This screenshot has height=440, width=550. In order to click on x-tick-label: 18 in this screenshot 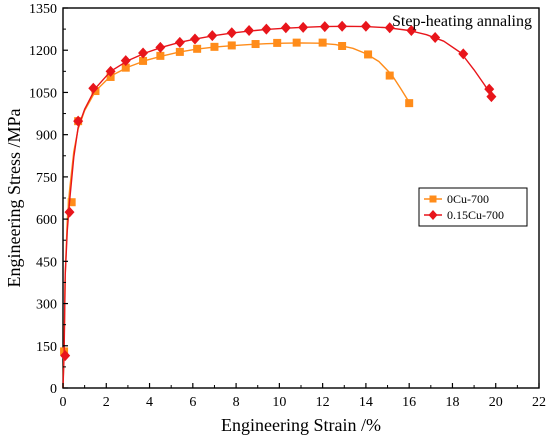, I will do `click(452, 402)`.